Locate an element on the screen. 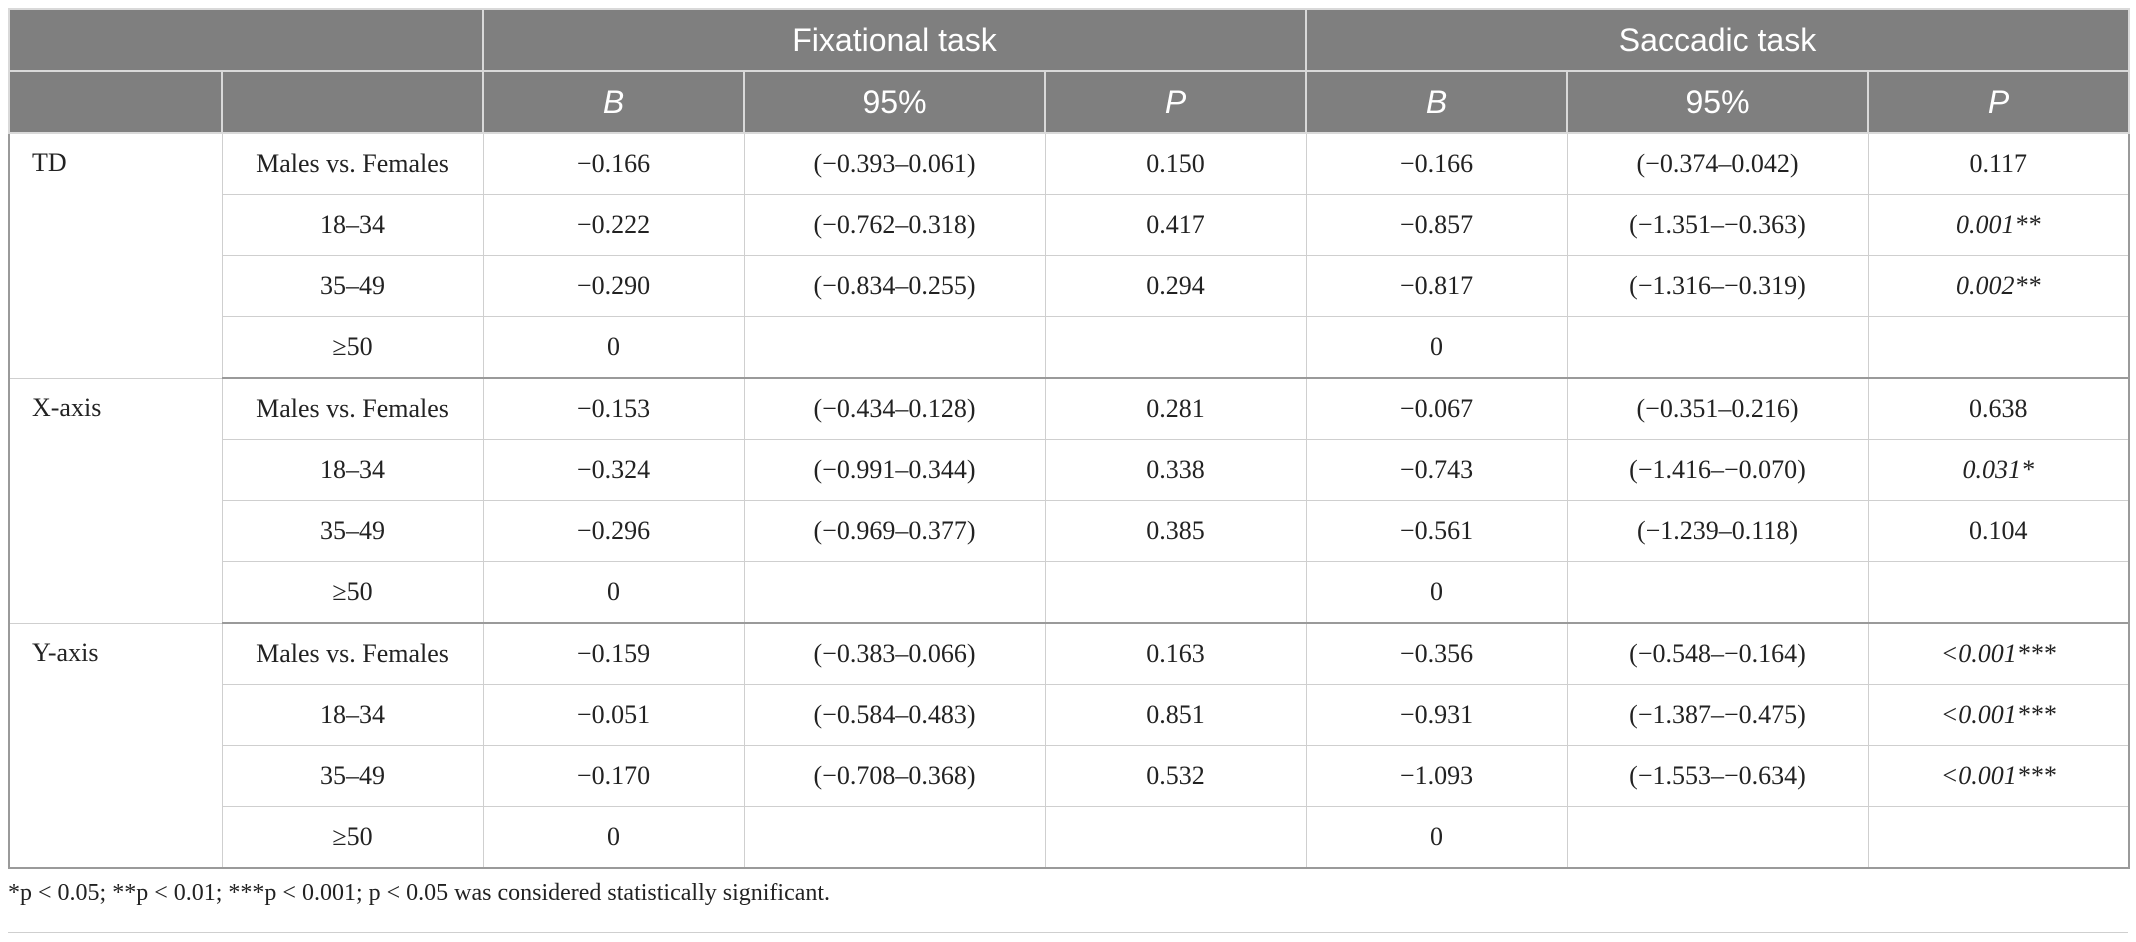 The width and height of the screenshot is (2136, 942). fixational-p-cell: 0.150 is located at coordinates (1175, 163).